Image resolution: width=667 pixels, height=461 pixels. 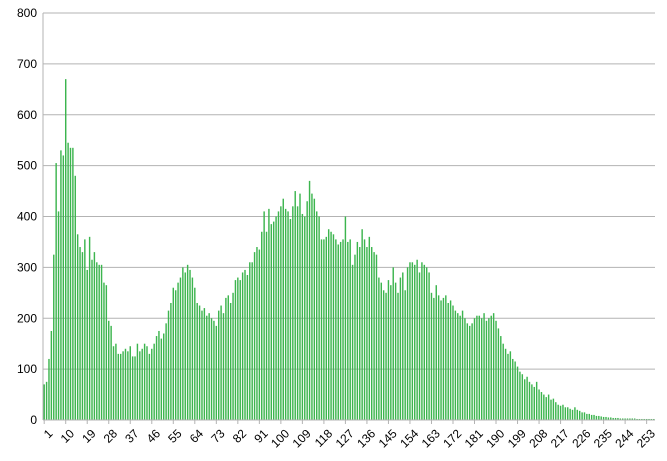 What do you see at coordinates (452, 438) in the screenshot?
I see `x-tick-label: 172` at bounding box center [452, 438].